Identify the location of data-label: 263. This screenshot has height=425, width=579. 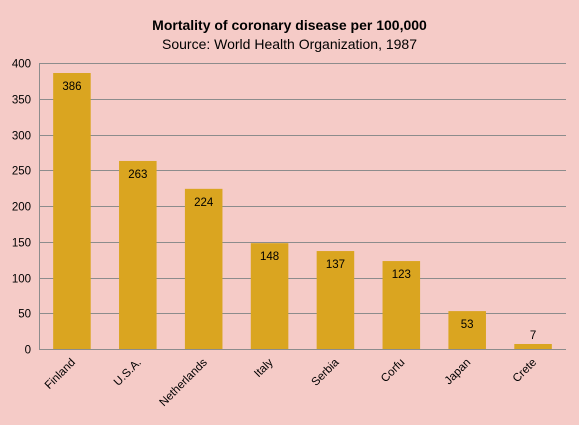
(137, 175).